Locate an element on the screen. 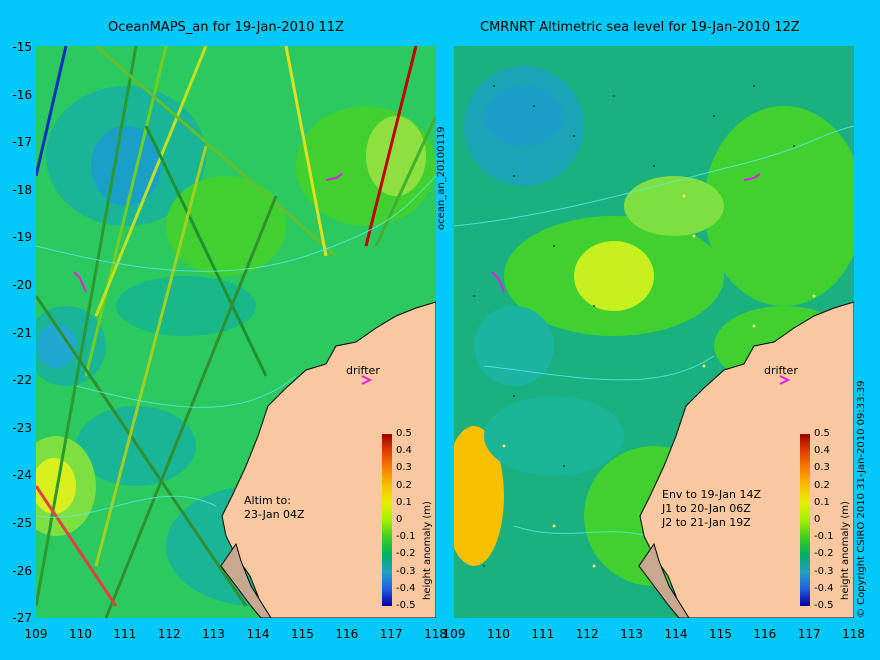 This screenshot has height=660, width=880. lat-tick: -23 is located at coordinates (22, 427).